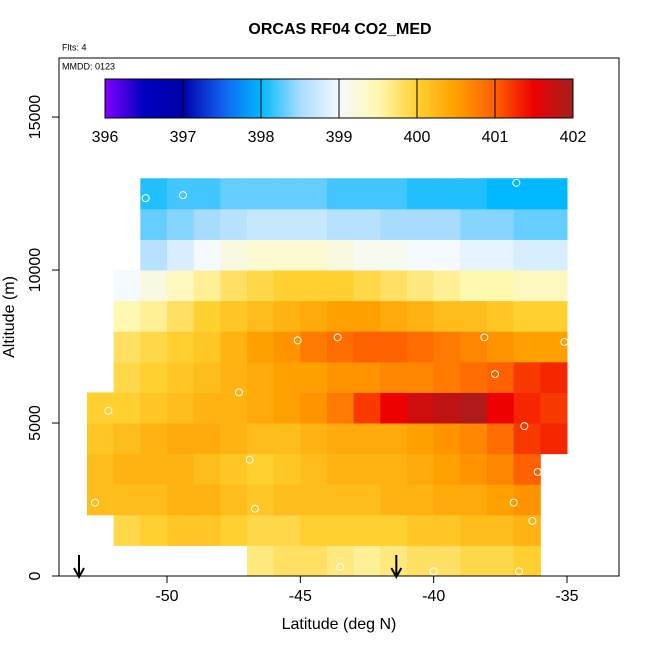  Describe the element at coordinates (35, 575) in the screenshot. I see `y-tick-label: 0` at that location.